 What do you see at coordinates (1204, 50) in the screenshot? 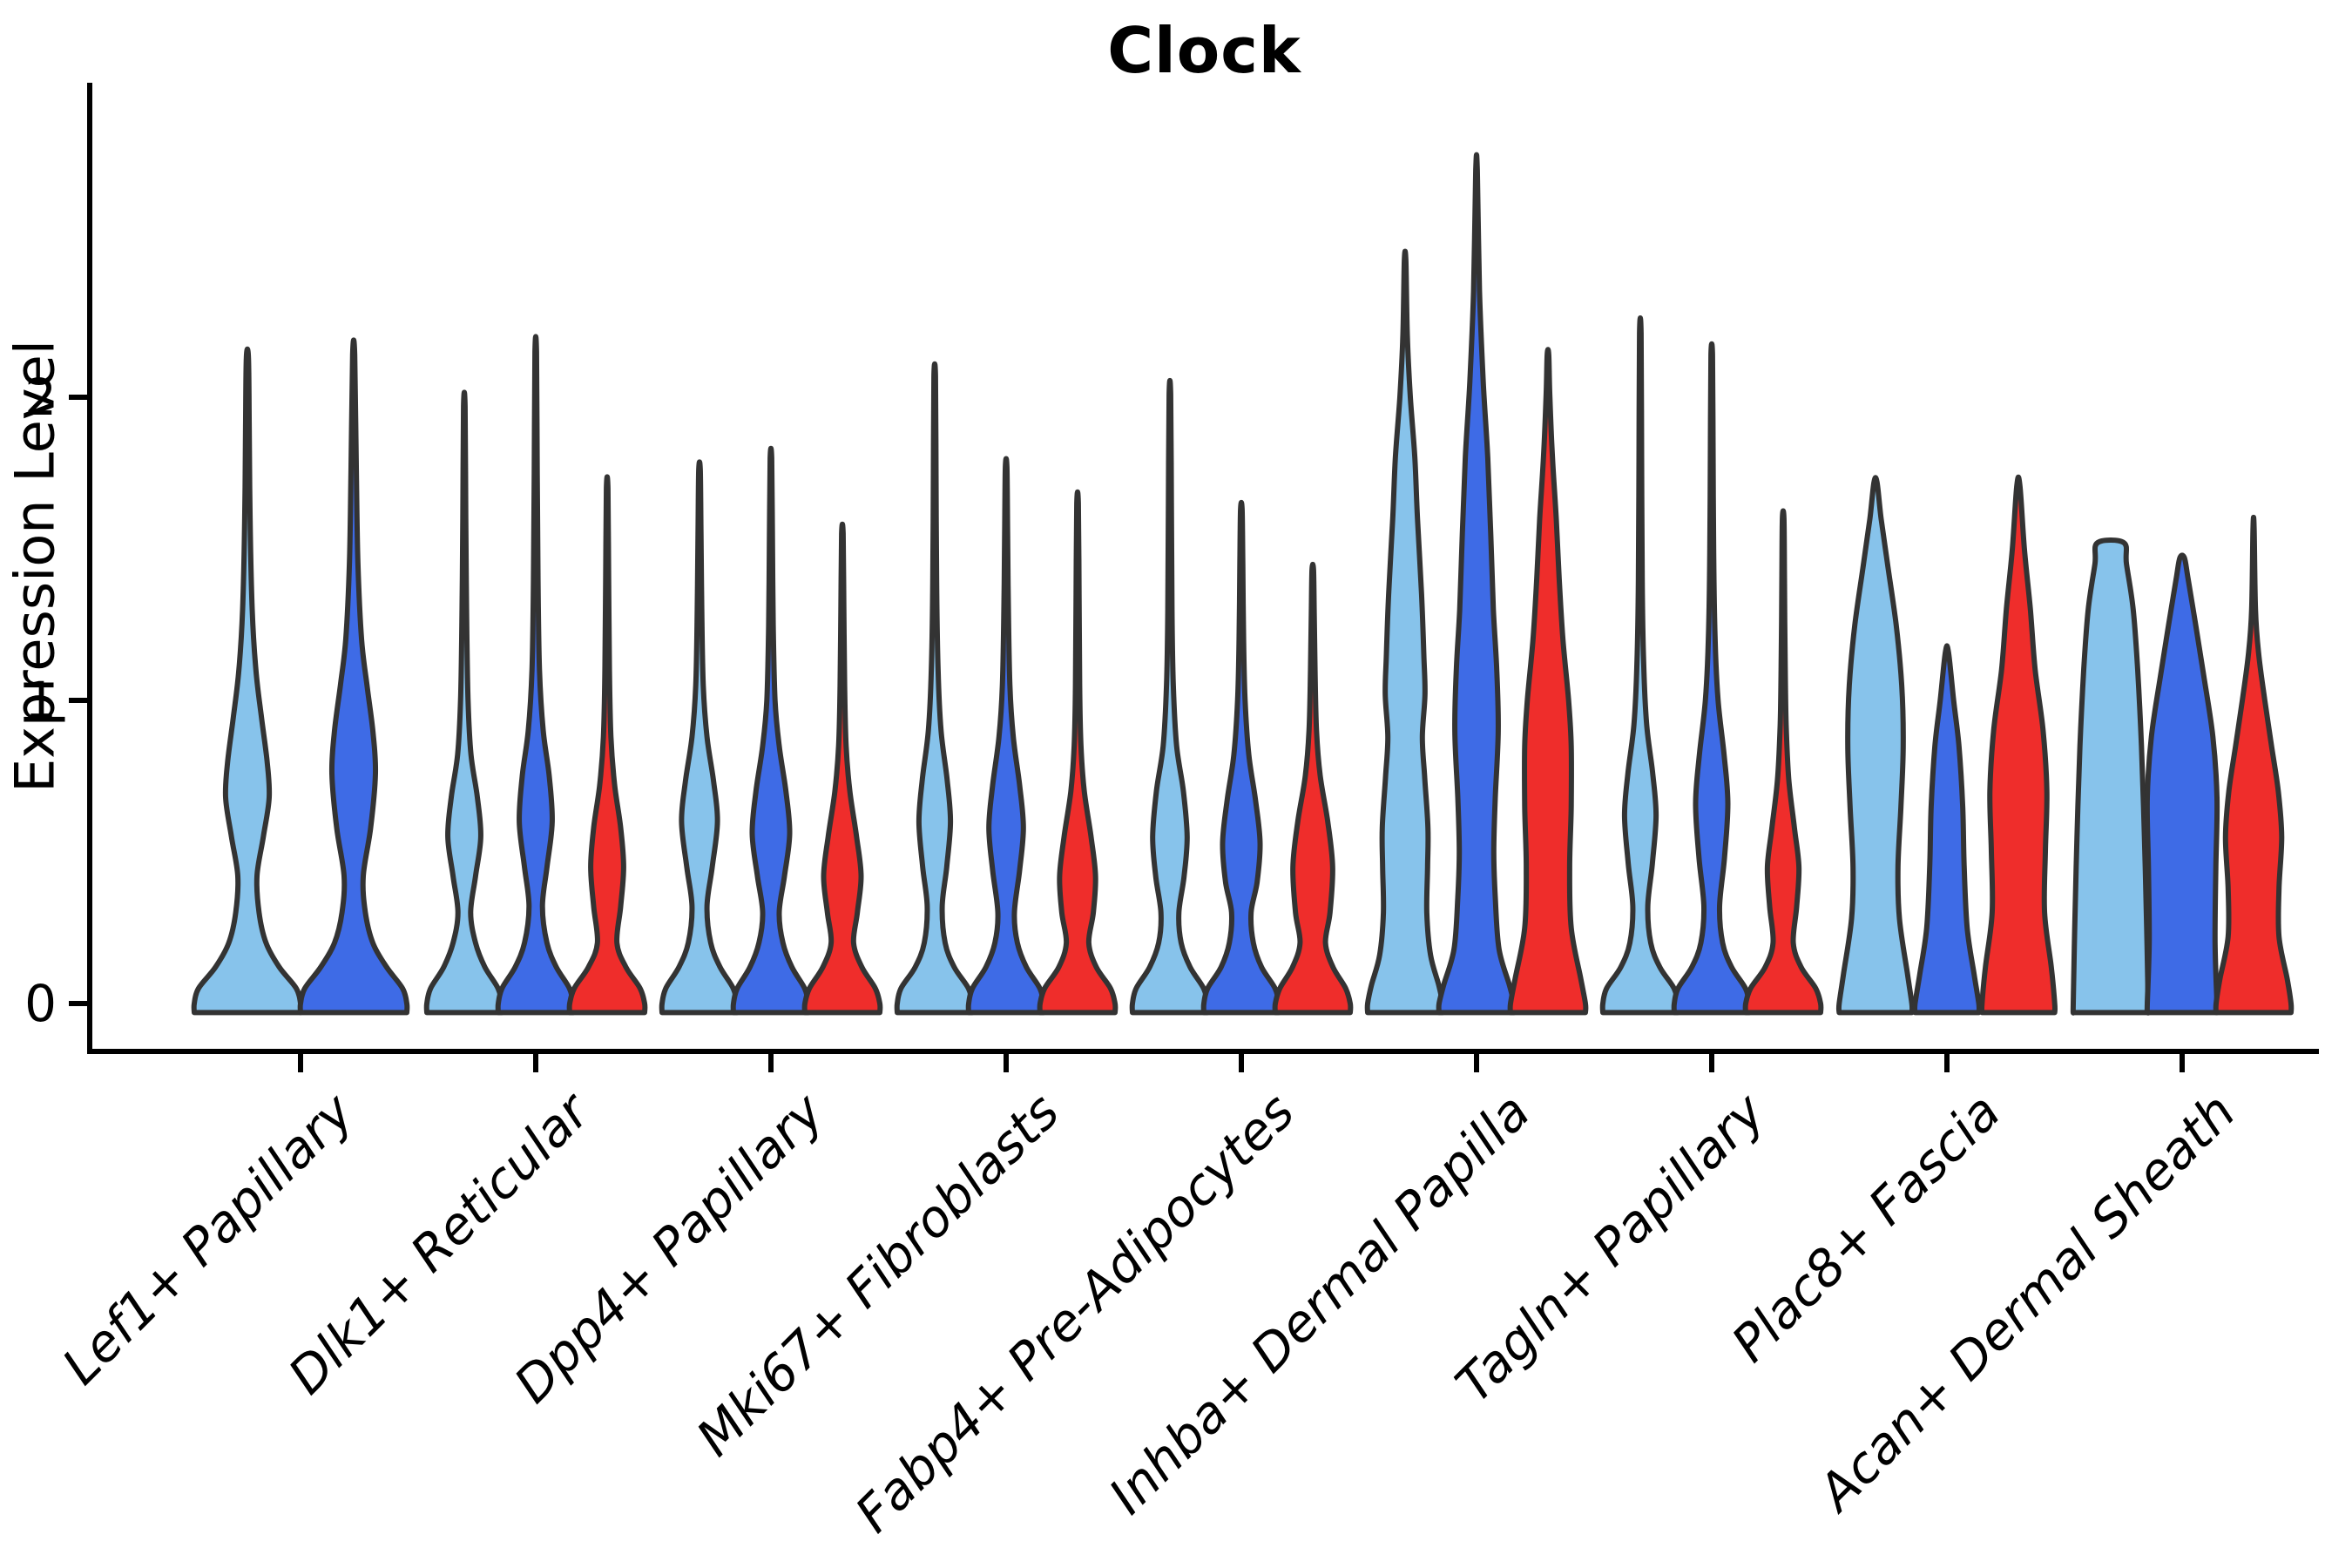
I see `chart-title: Clock` at bounding box center [1204, 50].